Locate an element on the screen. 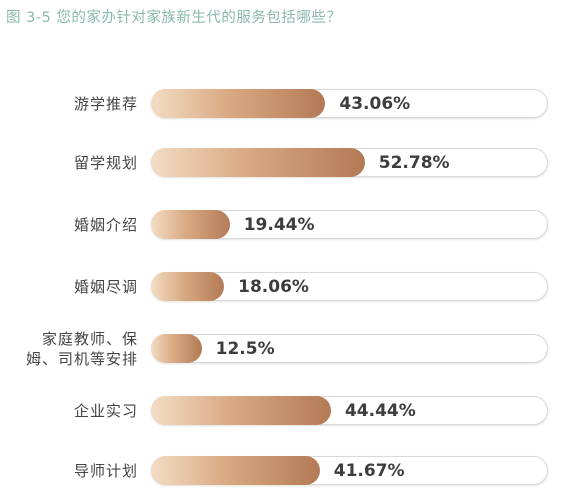 This screenshot has width=566, height=500. data-label: 41.67% is located at coordinates (369, 470).